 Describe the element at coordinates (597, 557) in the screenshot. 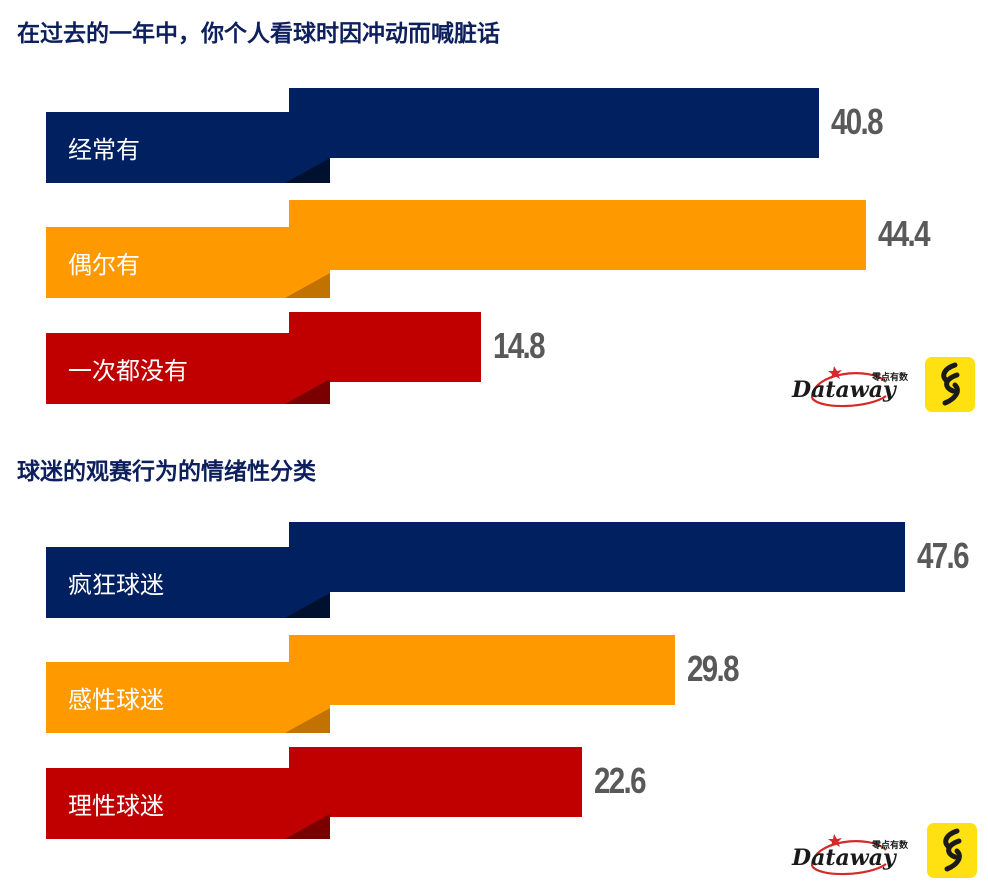

I see `chart2-bar-crazy` at that location.